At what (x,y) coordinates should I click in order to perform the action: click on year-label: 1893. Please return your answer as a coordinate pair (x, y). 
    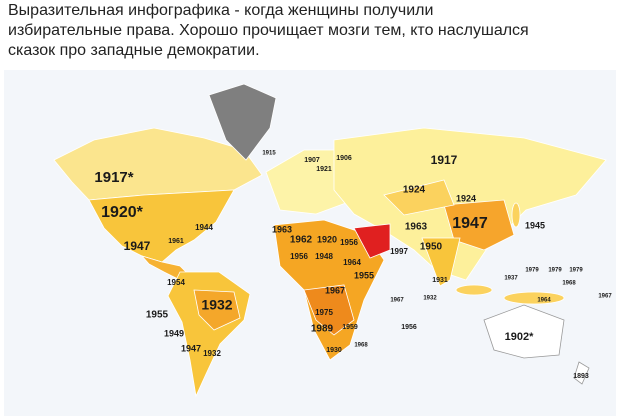
    Looking at the image, I should click on (581, 376).